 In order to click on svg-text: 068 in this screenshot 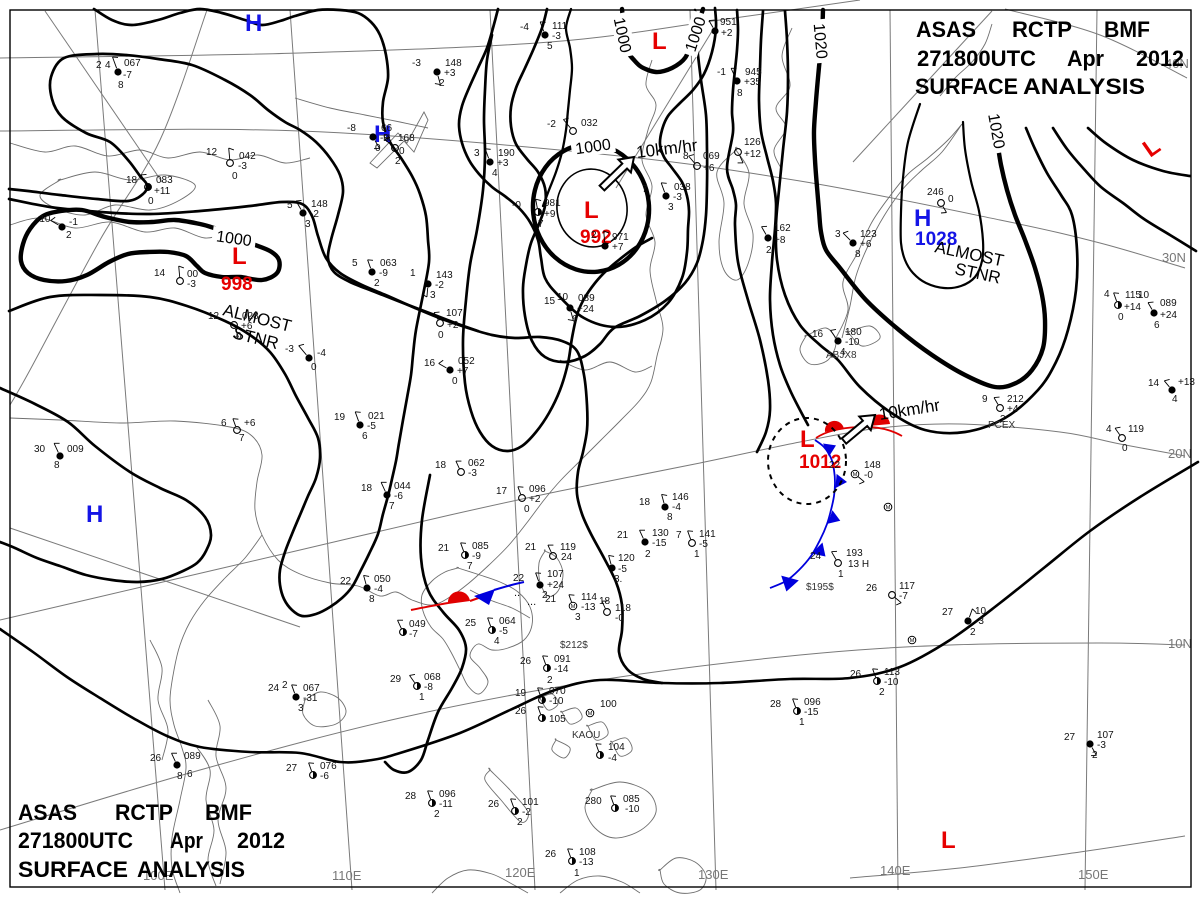, I will do `click(432, 677)`.